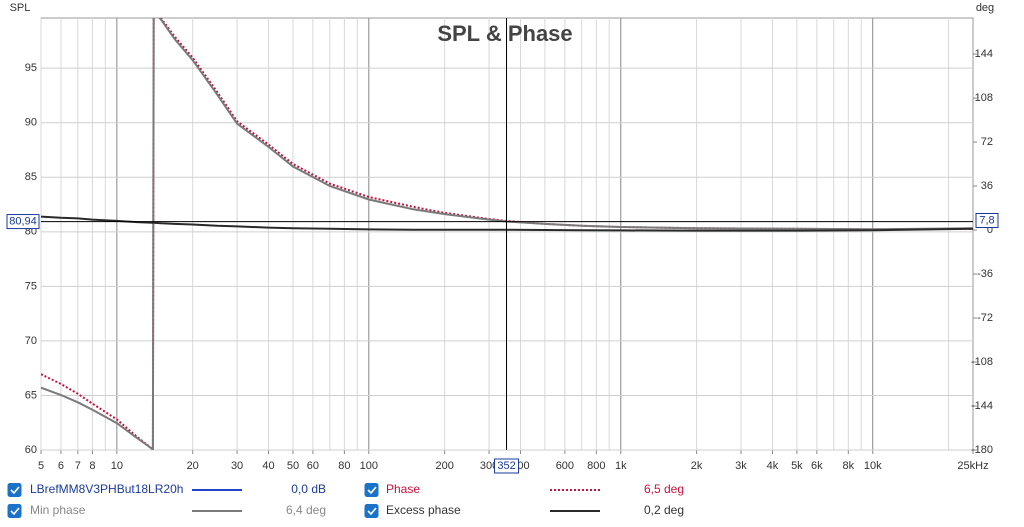 The height and width of the screenshot is (527, 1024). I want to click on y2-tick-label: 108, so click(984, 98).